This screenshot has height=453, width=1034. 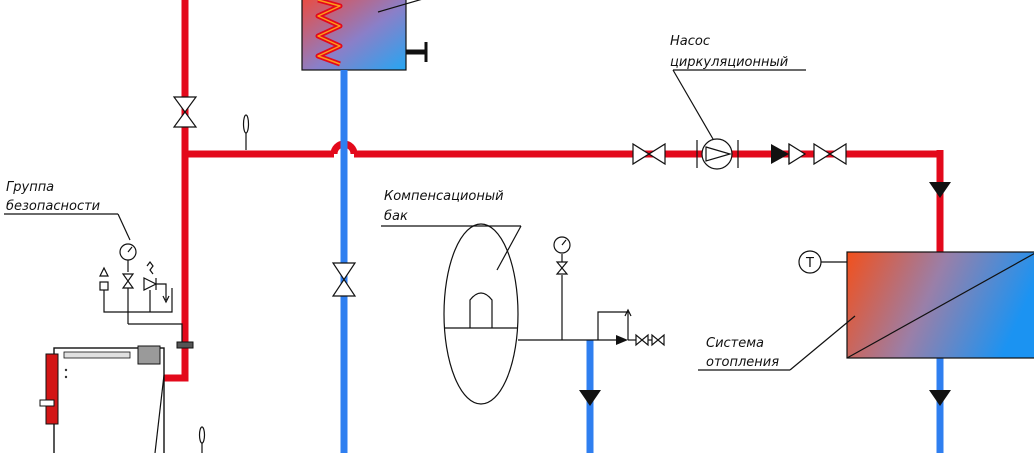 What do you see at coordinates (102, 399) in the screenshot?
I see `solid-fuel-boiler` at bounding box center [102, 399].